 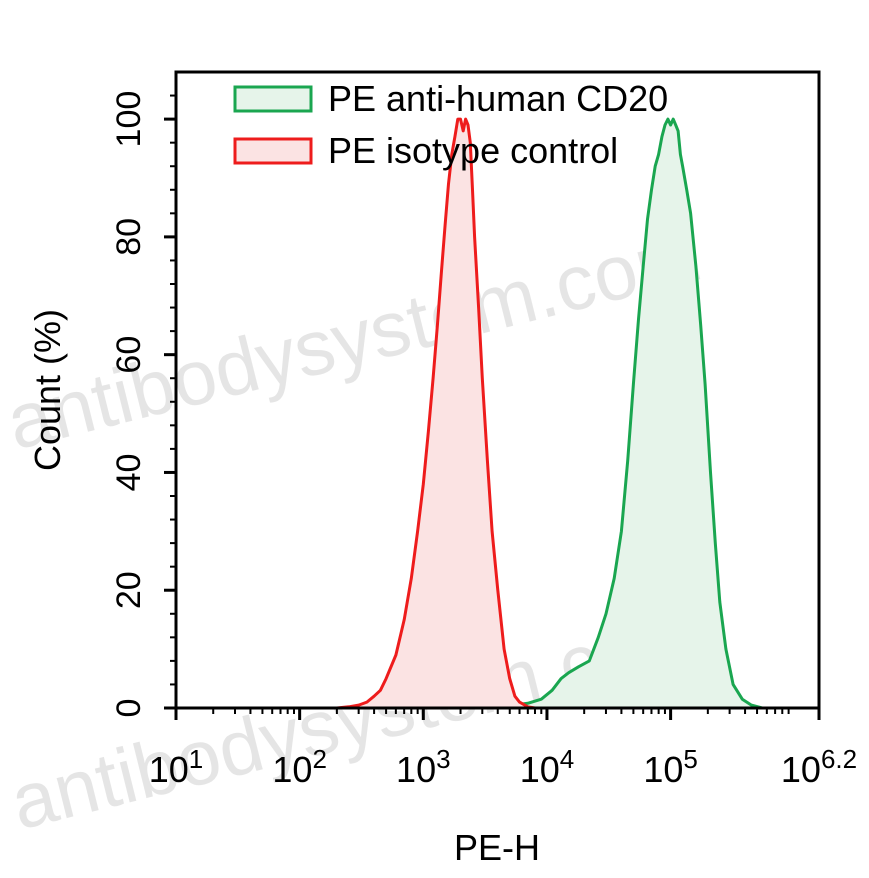 What do you see at coordinates (176, 767) in the screenshot?
I see `x-tick-label-1: 10¹` at bounding box center [176, 767].